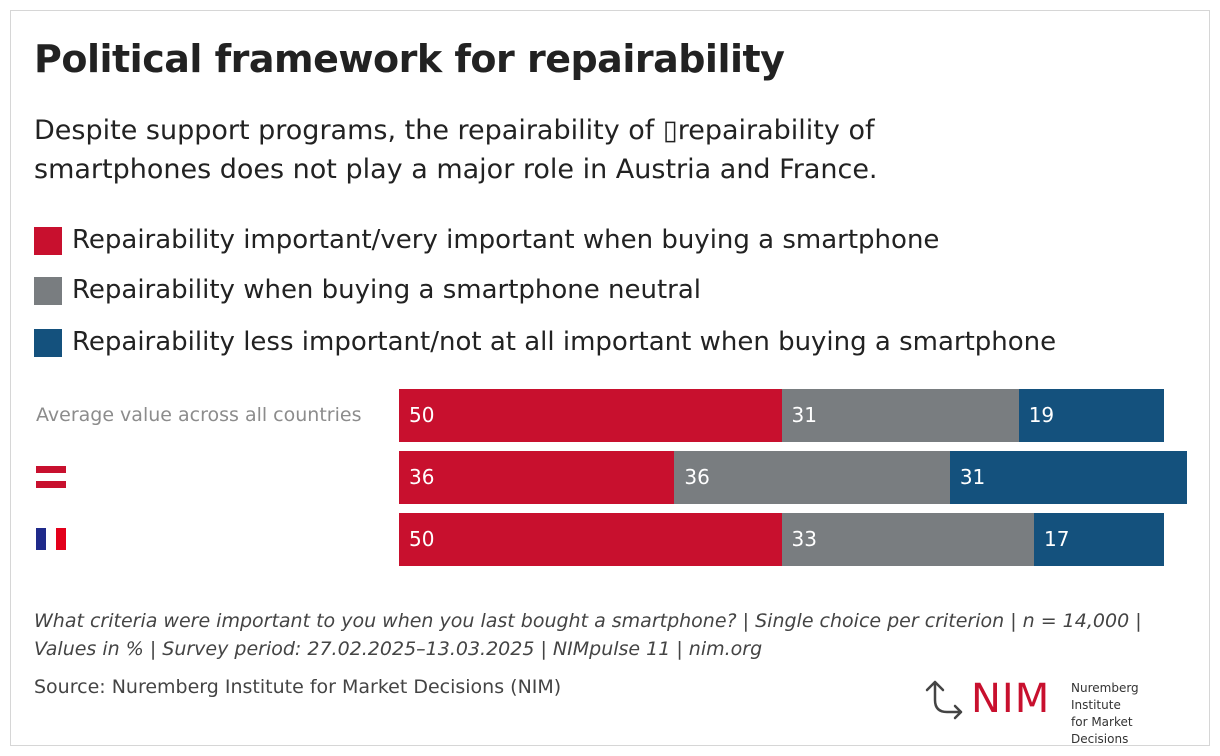 The image size is (1220, 756). I want to click on logo-wordmark: NIM, so click(1011, 699).